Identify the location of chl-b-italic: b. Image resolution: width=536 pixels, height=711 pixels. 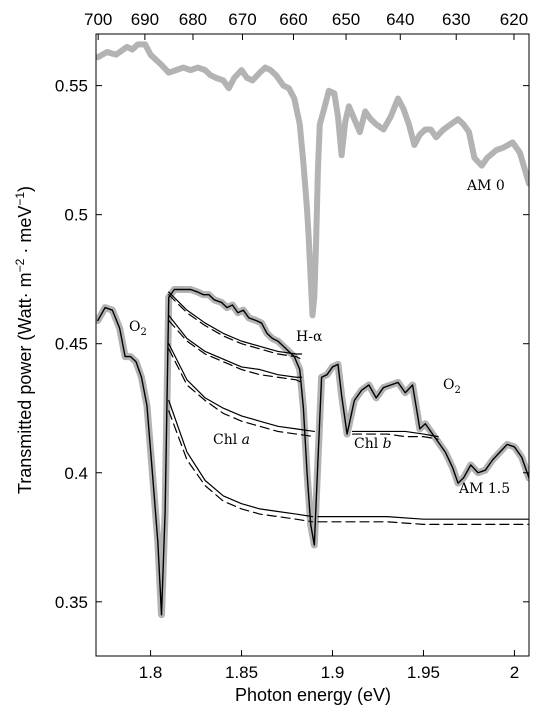
(387, 444).